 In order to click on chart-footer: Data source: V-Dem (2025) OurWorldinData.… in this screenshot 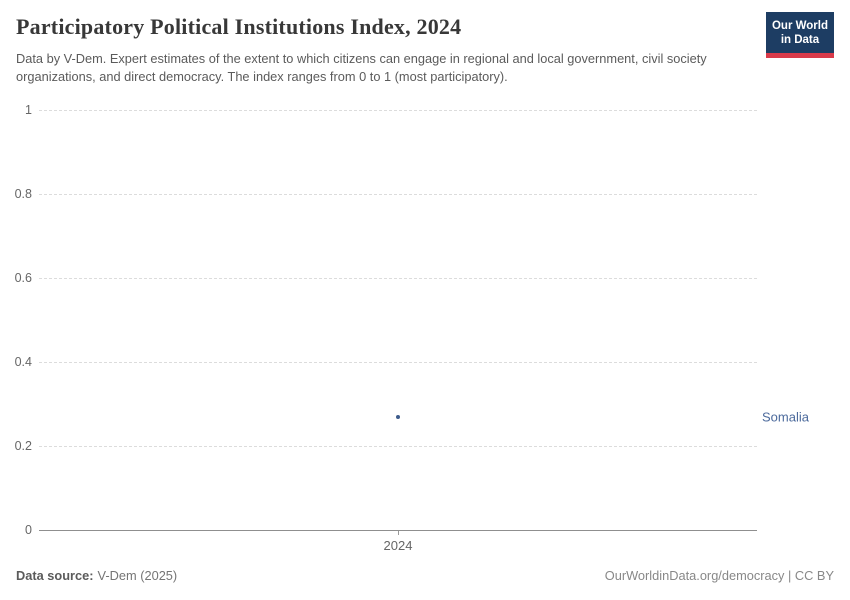, I will do `click(425, 575)`.